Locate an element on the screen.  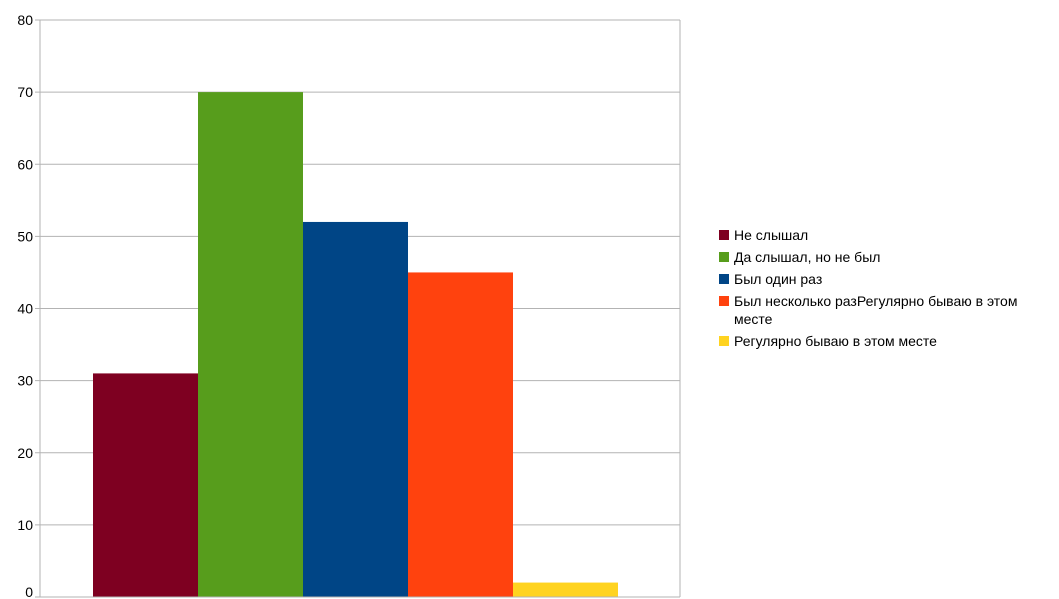
y-axis-ticks: 0 10 20 30 40 50 60 70 80 is located at coordinates (28, 305).